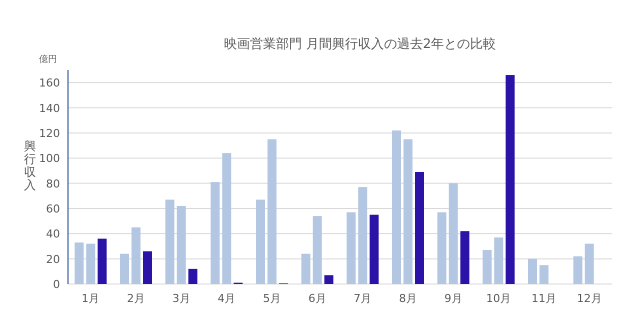 This screenshot has height=330, width=636. Describe the element at coordinates (544, 298) in the screenshot. I see `x-tick-label: 11月` at that location.